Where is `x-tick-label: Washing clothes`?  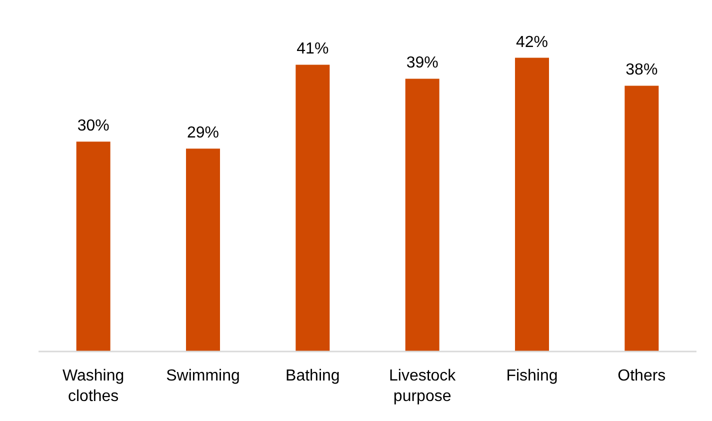
x-tick-label: Washing clothes is located at coordinates (93, 386).